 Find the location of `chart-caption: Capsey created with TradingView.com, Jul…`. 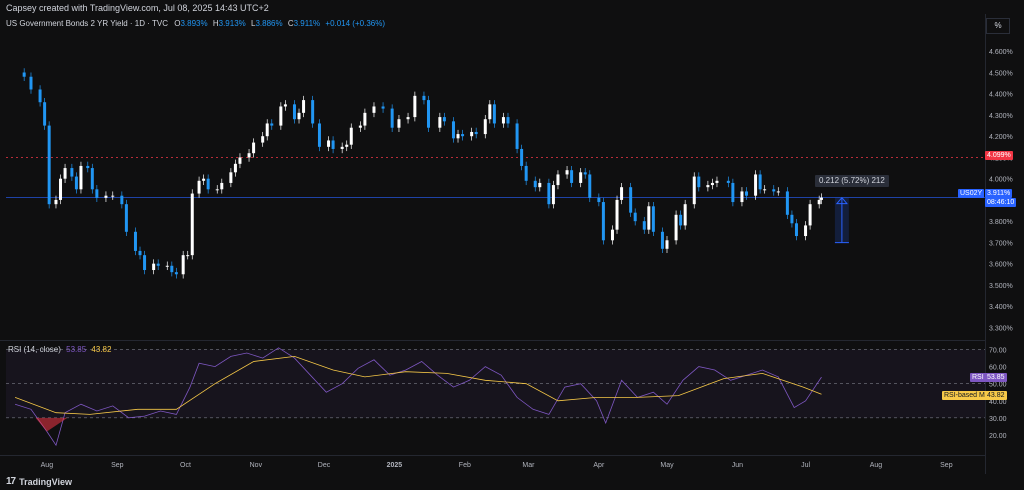

chart-caption: Capsey created with TradingView.com, Jul… is located at coordinates (137, 8).